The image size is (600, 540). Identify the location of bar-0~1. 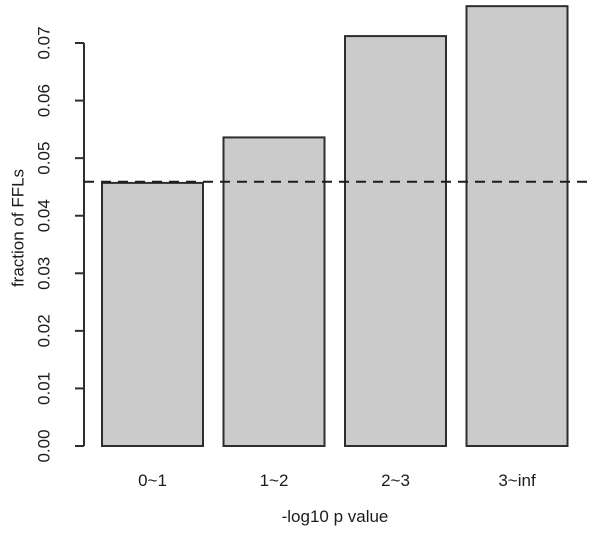
(152, 314).